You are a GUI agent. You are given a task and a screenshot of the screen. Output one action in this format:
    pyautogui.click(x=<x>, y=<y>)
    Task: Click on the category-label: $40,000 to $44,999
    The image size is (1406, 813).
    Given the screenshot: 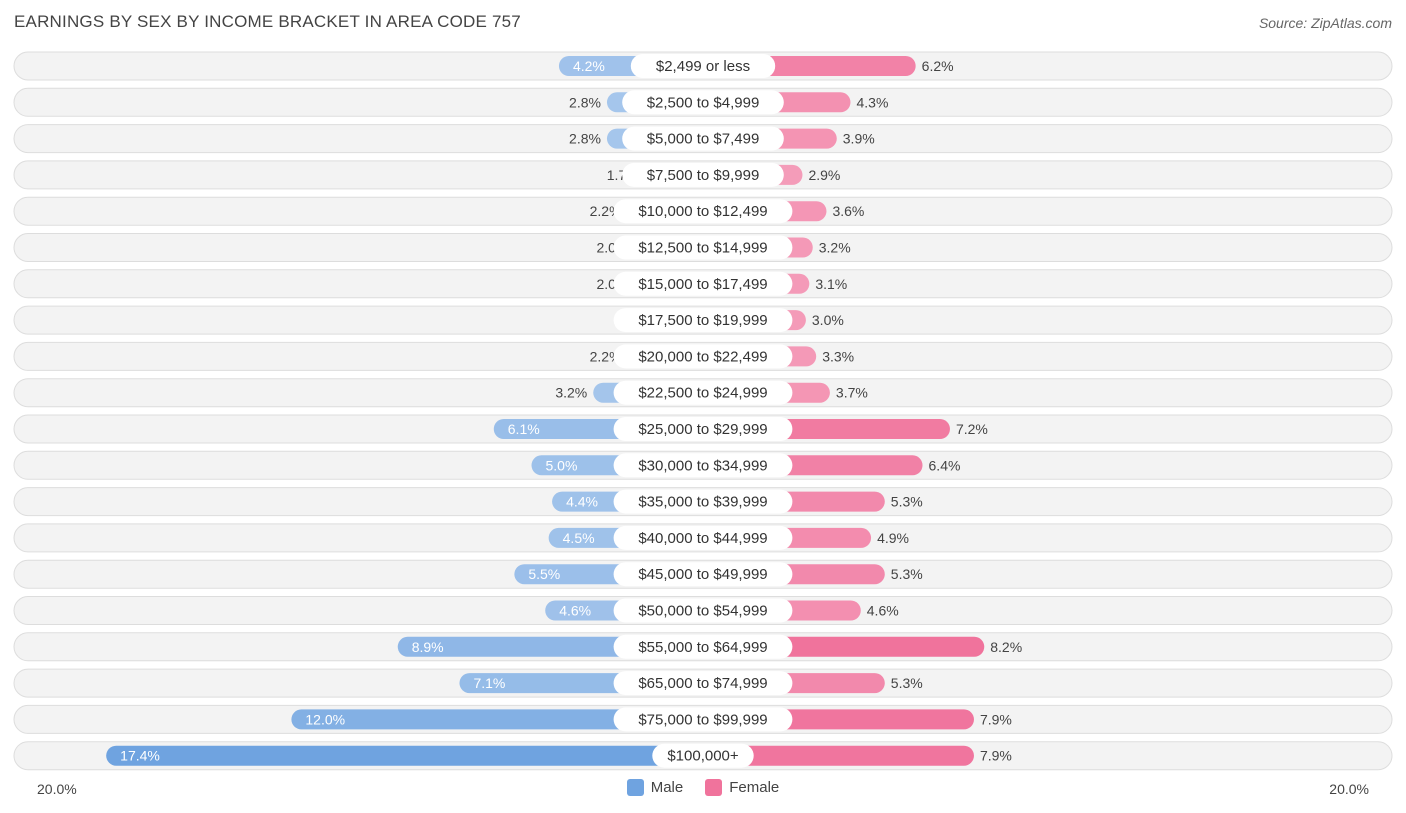 What is the action you would take?
    pyautogui.click(x=702, y=538)
    